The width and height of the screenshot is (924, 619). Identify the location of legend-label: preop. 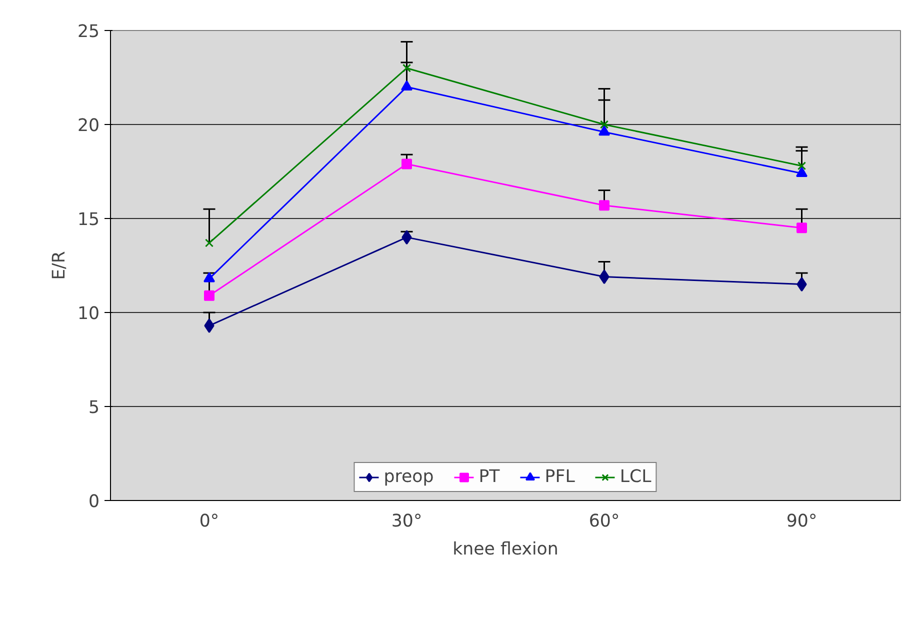
(409, 477).